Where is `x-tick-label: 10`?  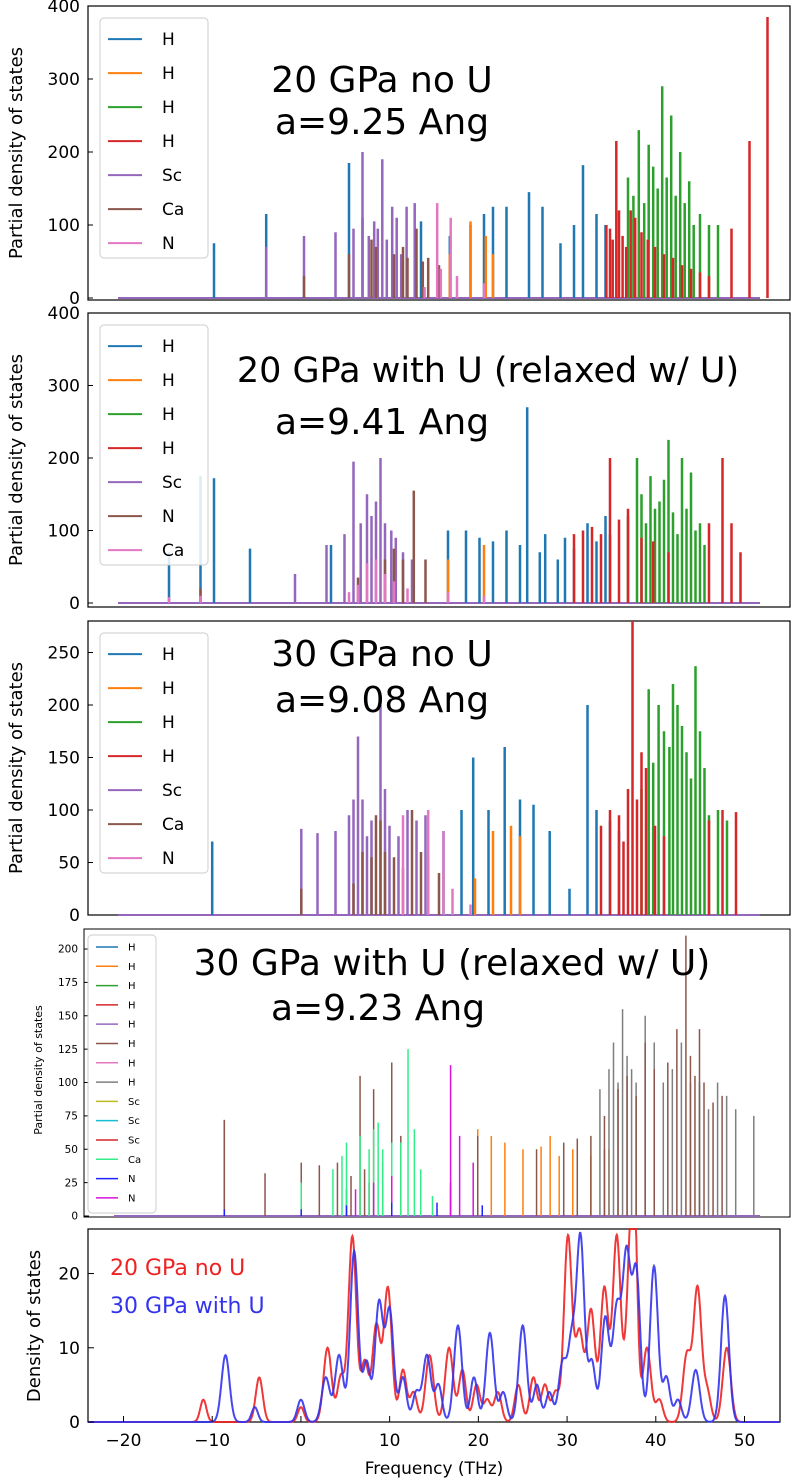 x-tick-label: 10 is located at coordinates (390, 1441).